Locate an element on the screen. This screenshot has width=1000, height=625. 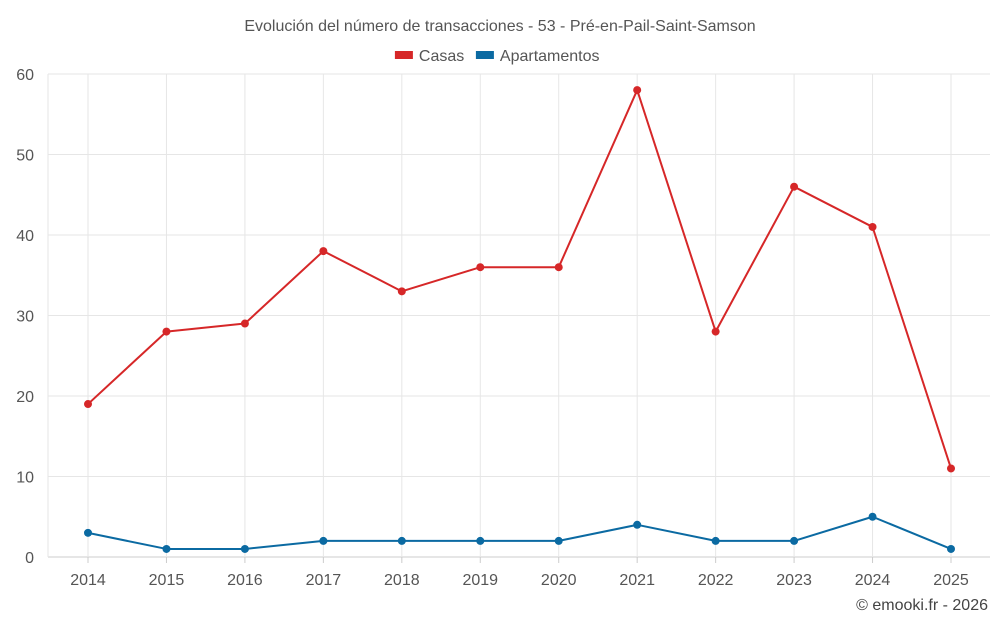
x-tick-label: 2016 is located at coordinates (245, 580).